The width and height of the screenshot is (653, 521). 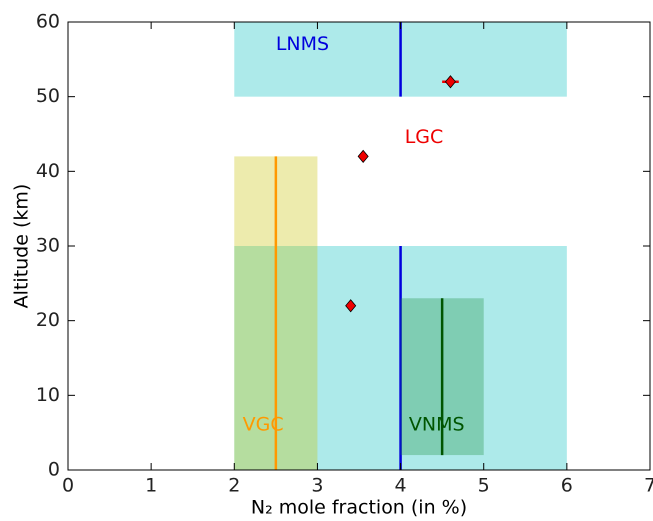 I want to click on x-tick-label: 5, so click(x=484, y=486).